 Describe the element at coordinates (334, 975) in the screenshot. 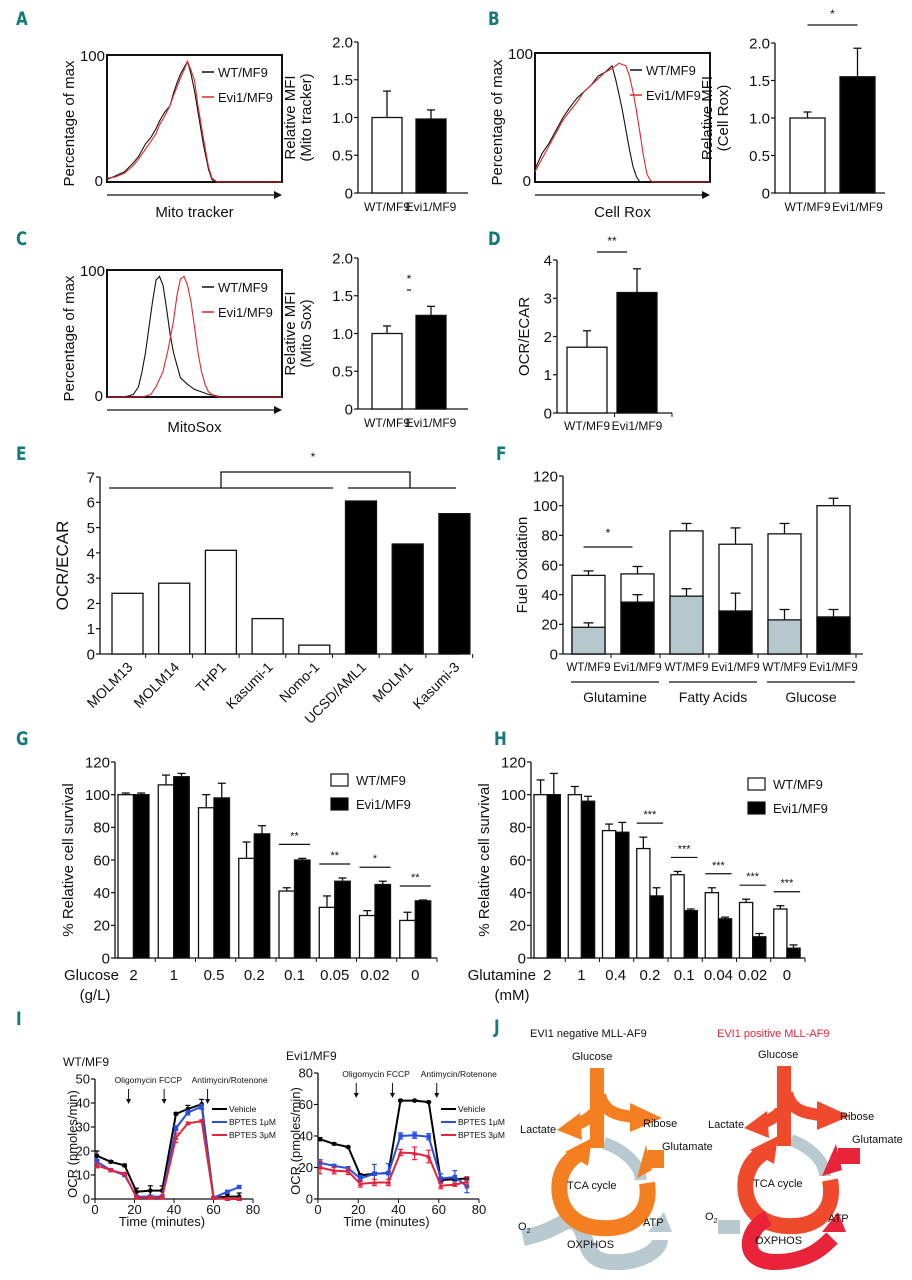

I see `panel-g-bar-x-tick-label: 0.05` at that location.